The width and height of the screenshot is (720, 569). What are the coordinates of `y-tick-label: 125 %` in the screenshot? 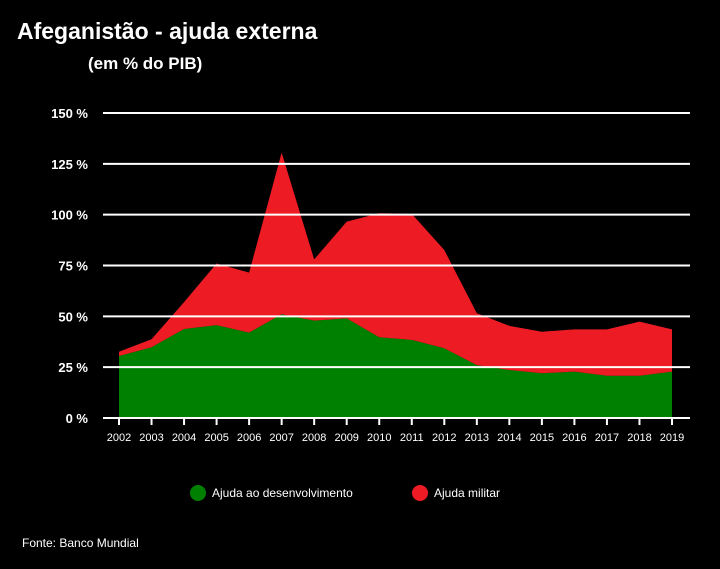 It's located at (69, 164).